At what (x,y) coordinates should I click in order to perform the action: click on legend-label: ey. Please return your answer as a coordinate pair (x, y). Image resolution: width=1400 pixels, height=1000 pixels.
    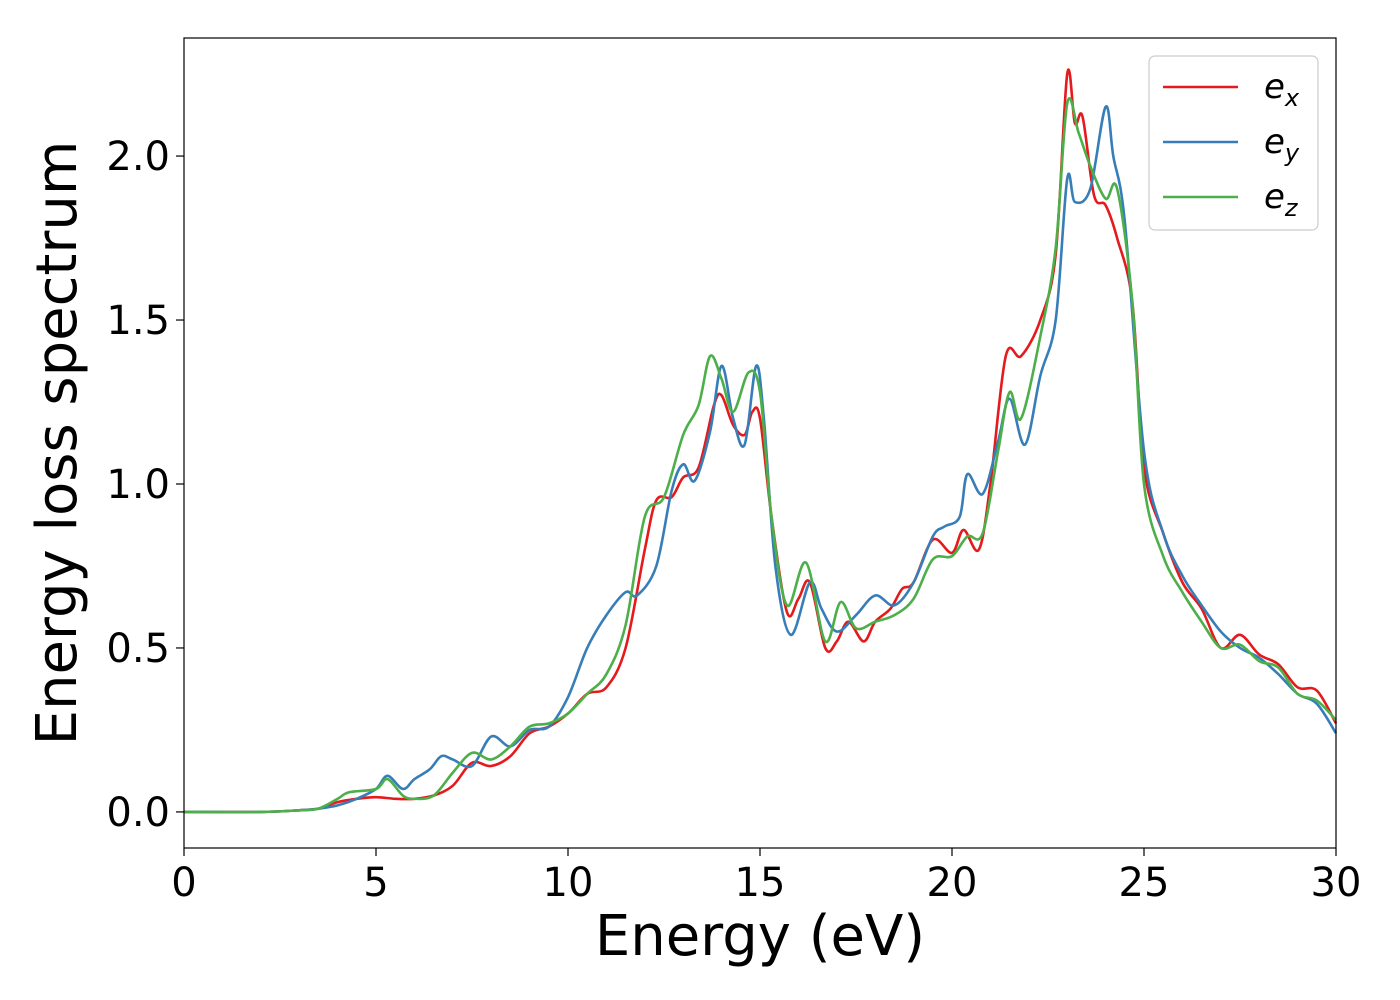
    Looking at the image, I should click on (1282, 144).